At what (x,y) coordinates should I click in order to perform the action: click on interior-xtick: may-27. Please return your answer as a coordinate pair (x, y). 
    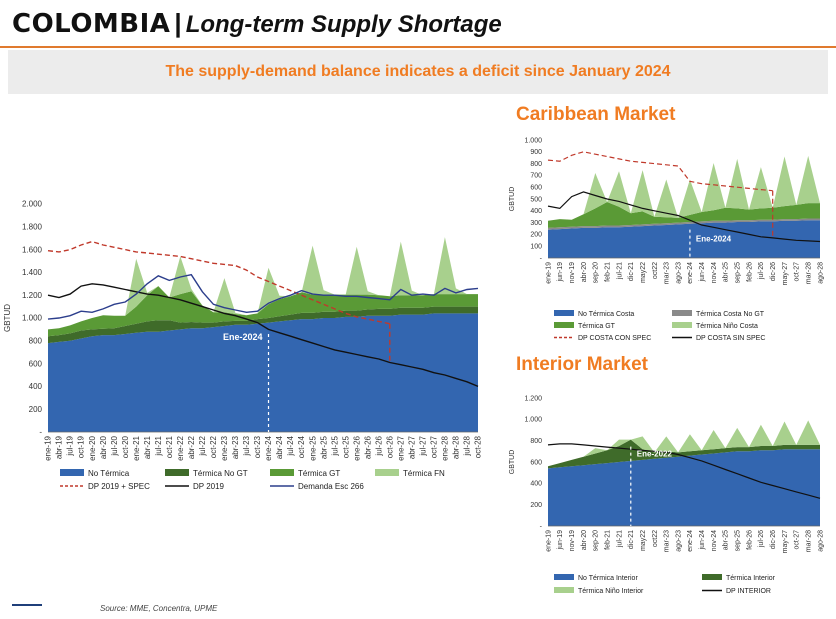
    Looking at the image, I should click on (785, 541).